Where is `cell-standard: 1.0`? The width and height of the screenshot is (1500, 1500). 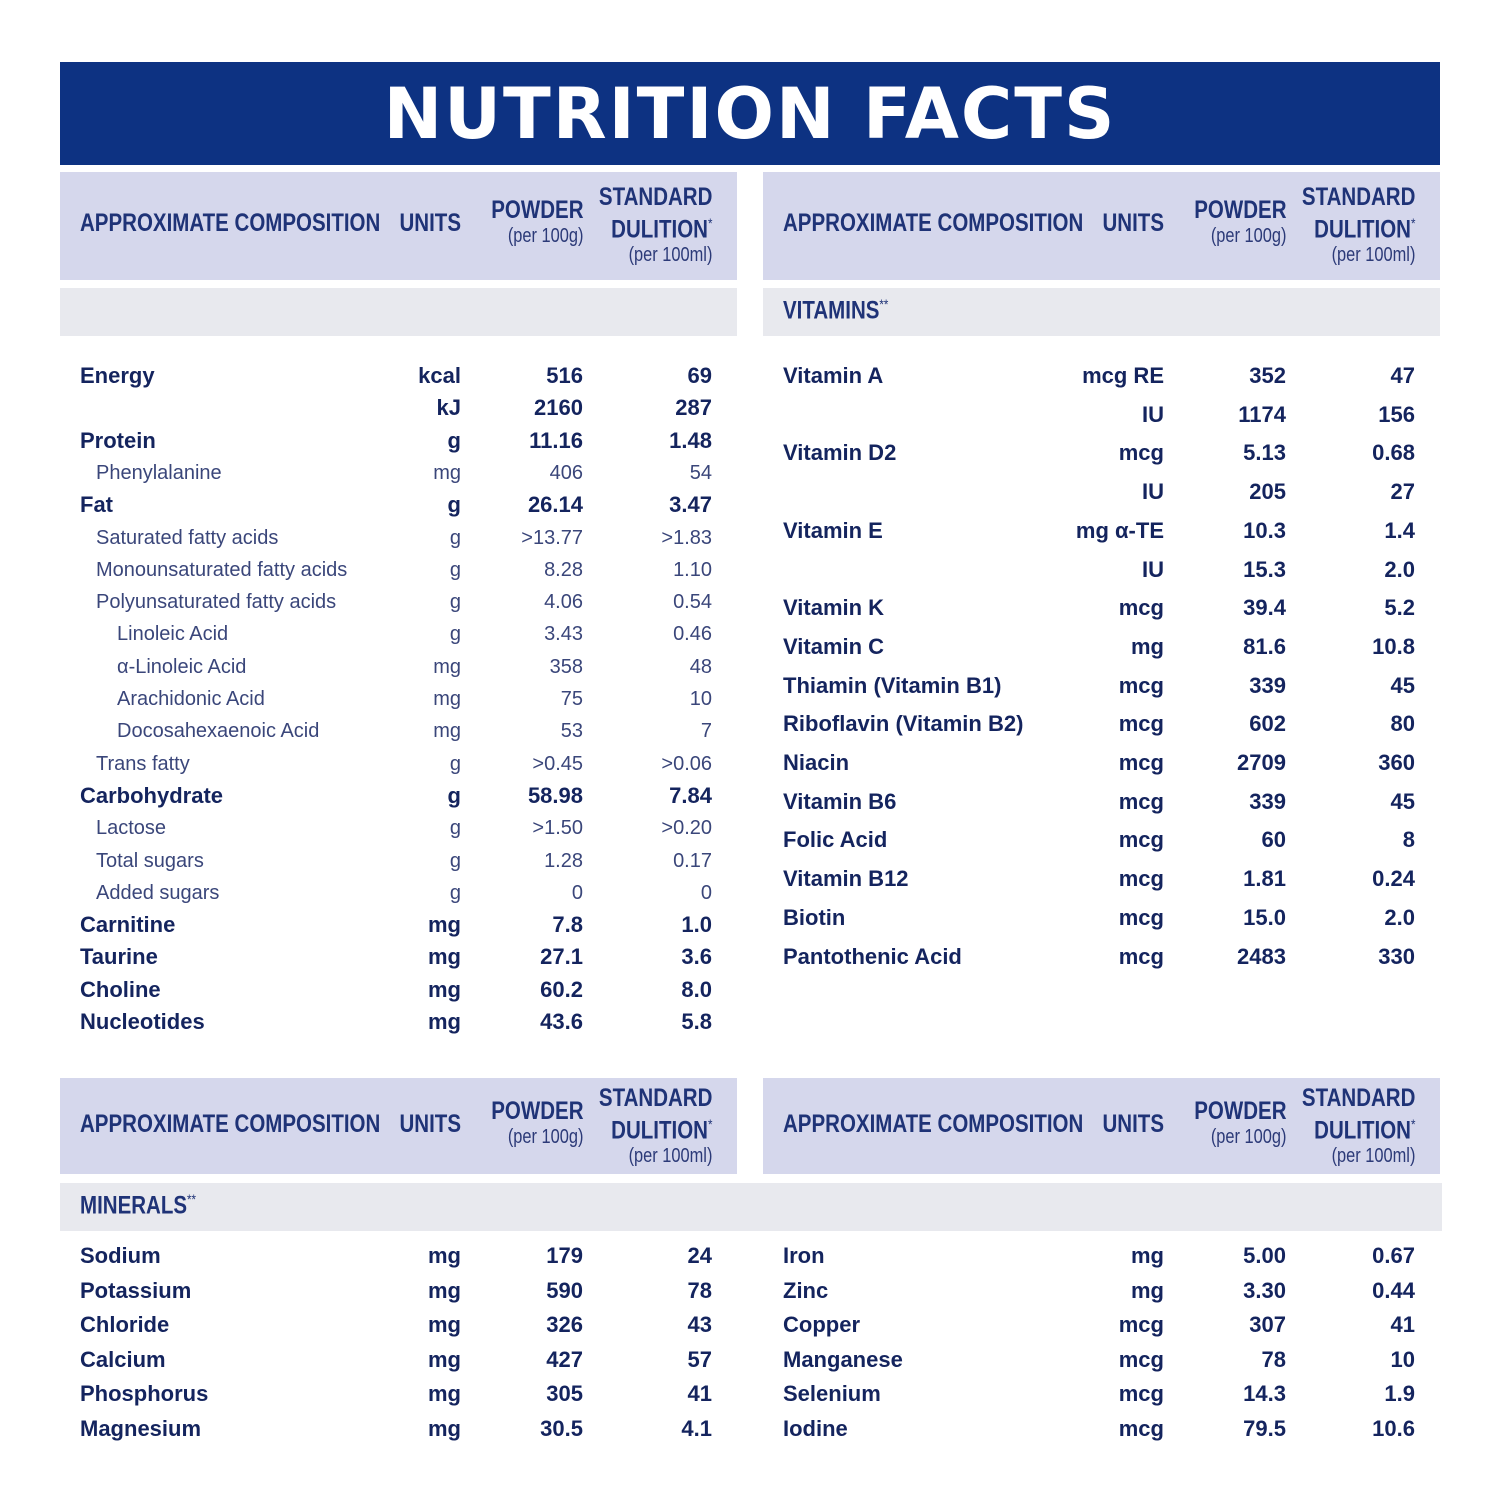
cell-standard: 1.0 is located at coordinates (696, 925).